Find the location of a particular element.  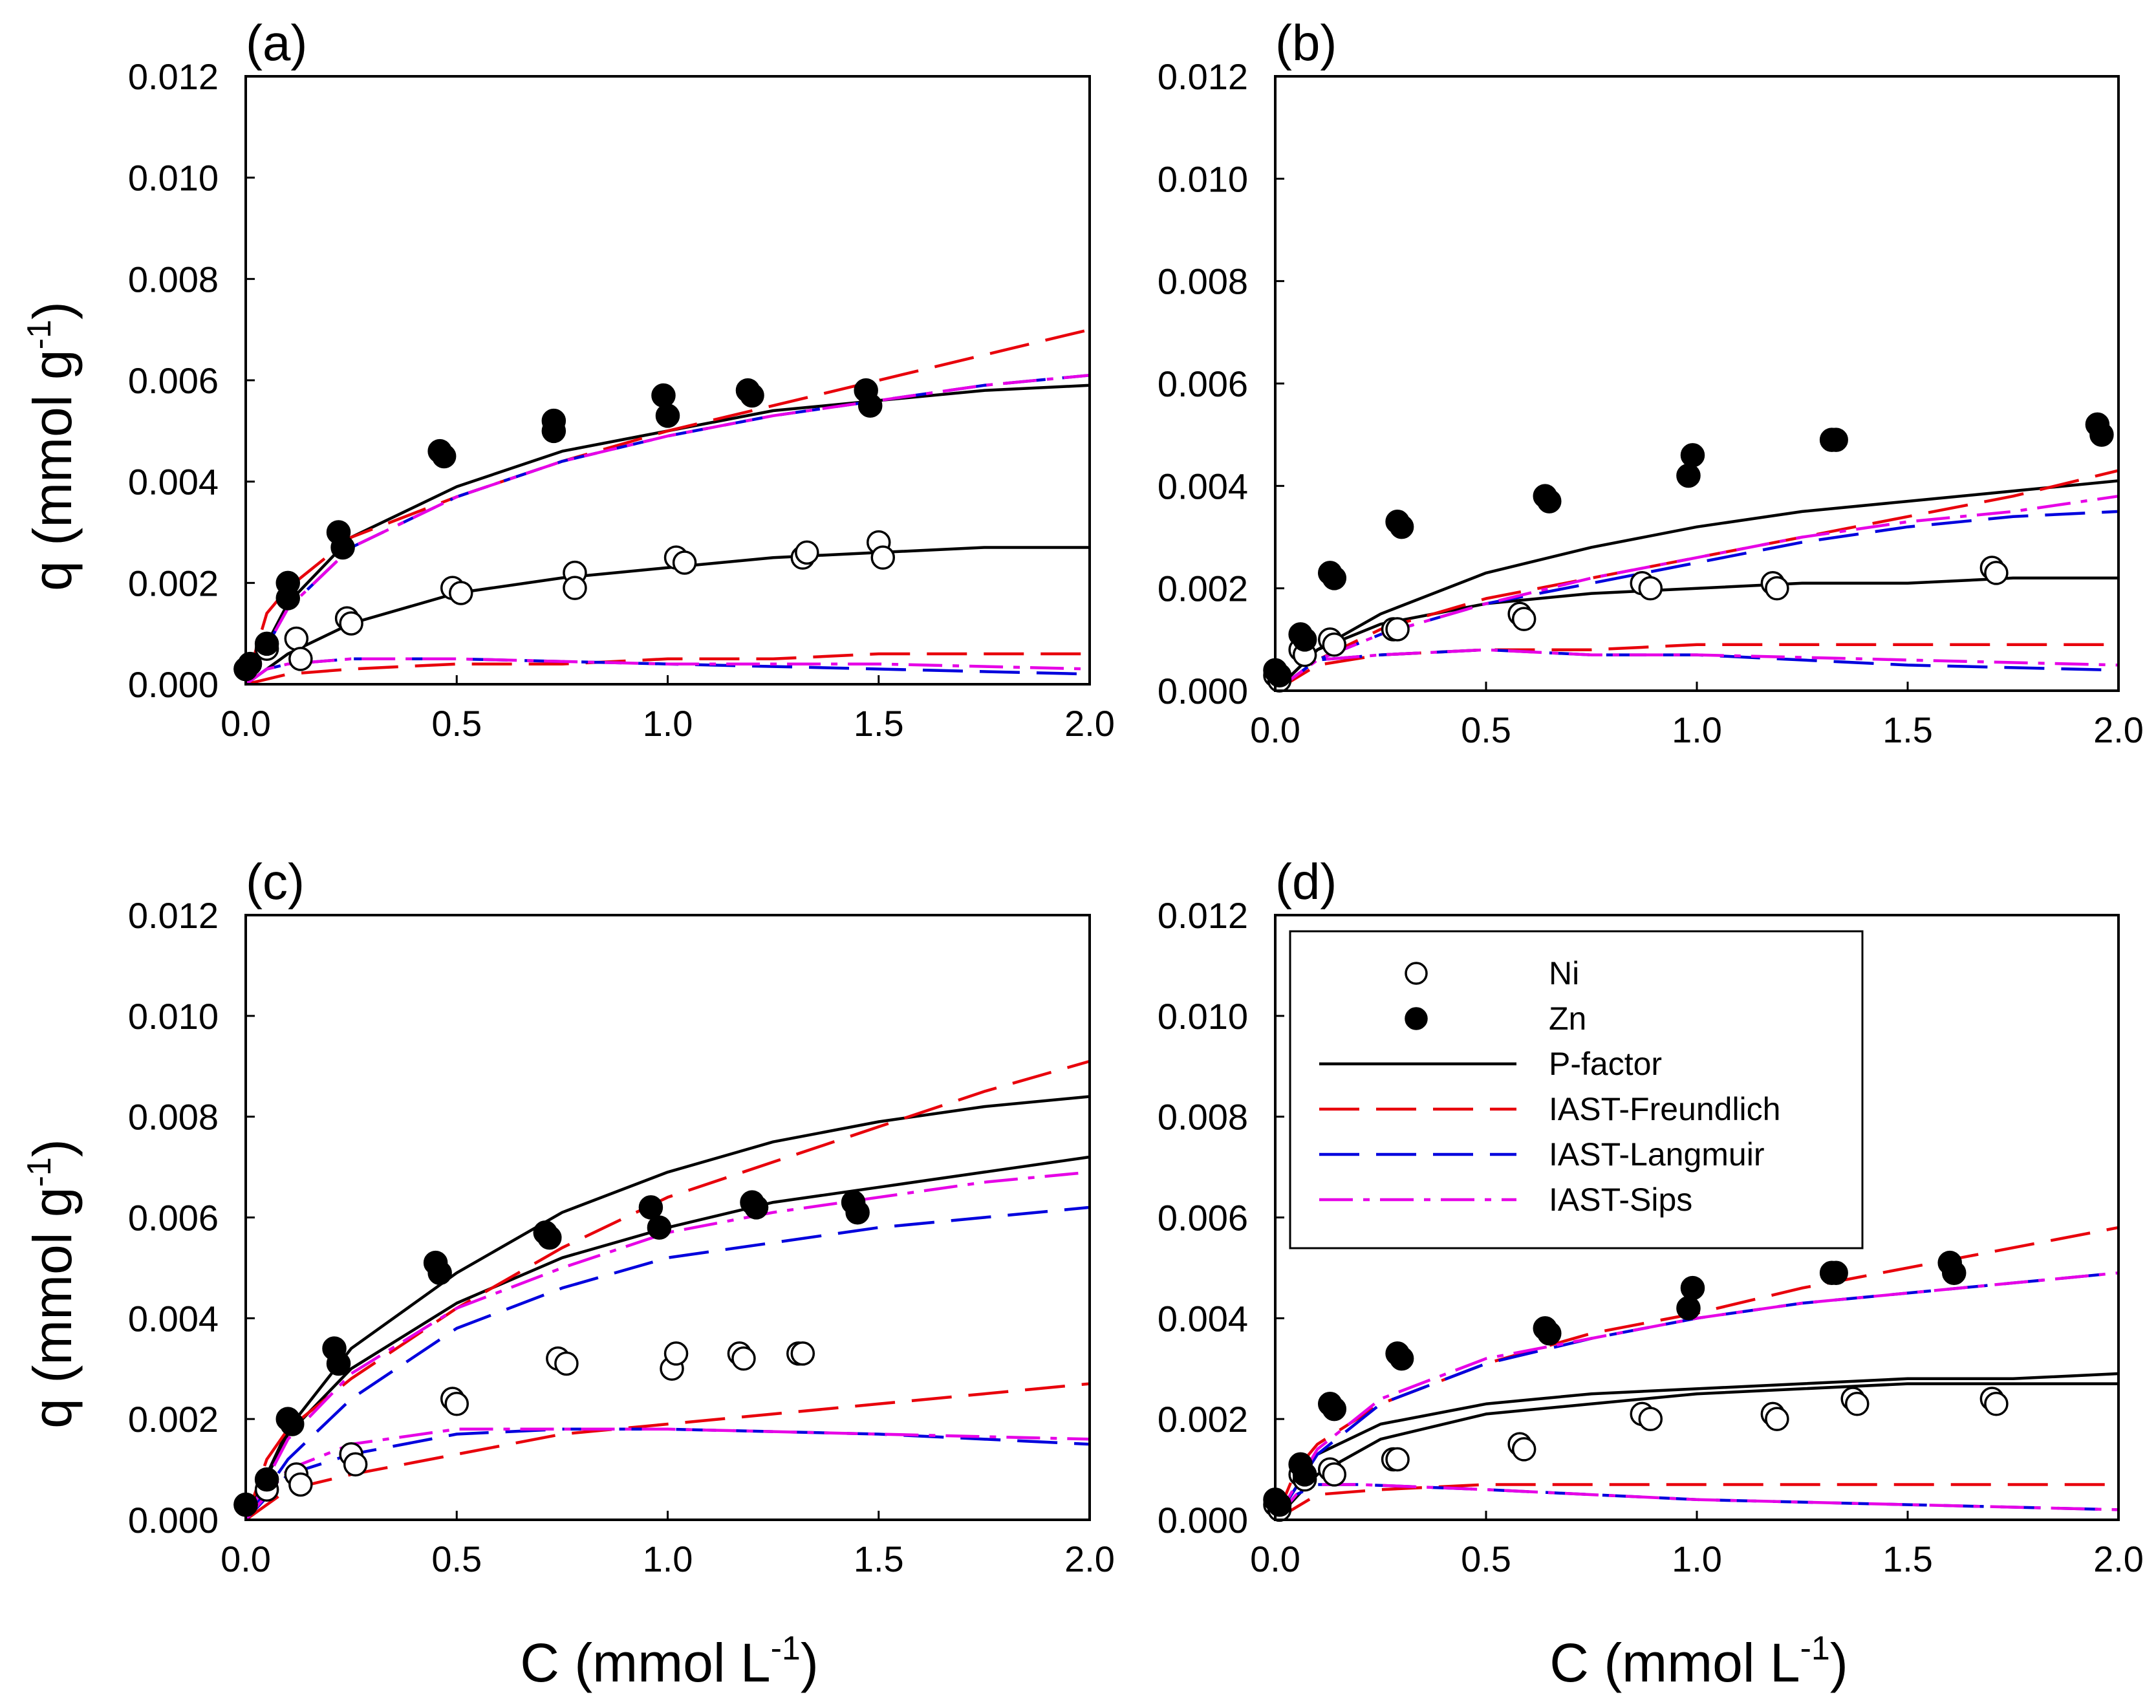

y-tick-label: 0.004 is located at coordinates (174, 1318).